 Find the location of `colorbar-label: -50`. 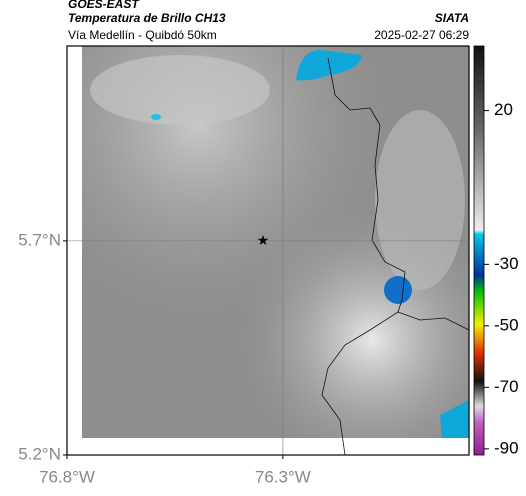

colorbar-label: -50 is located at coordinates (506, 324).